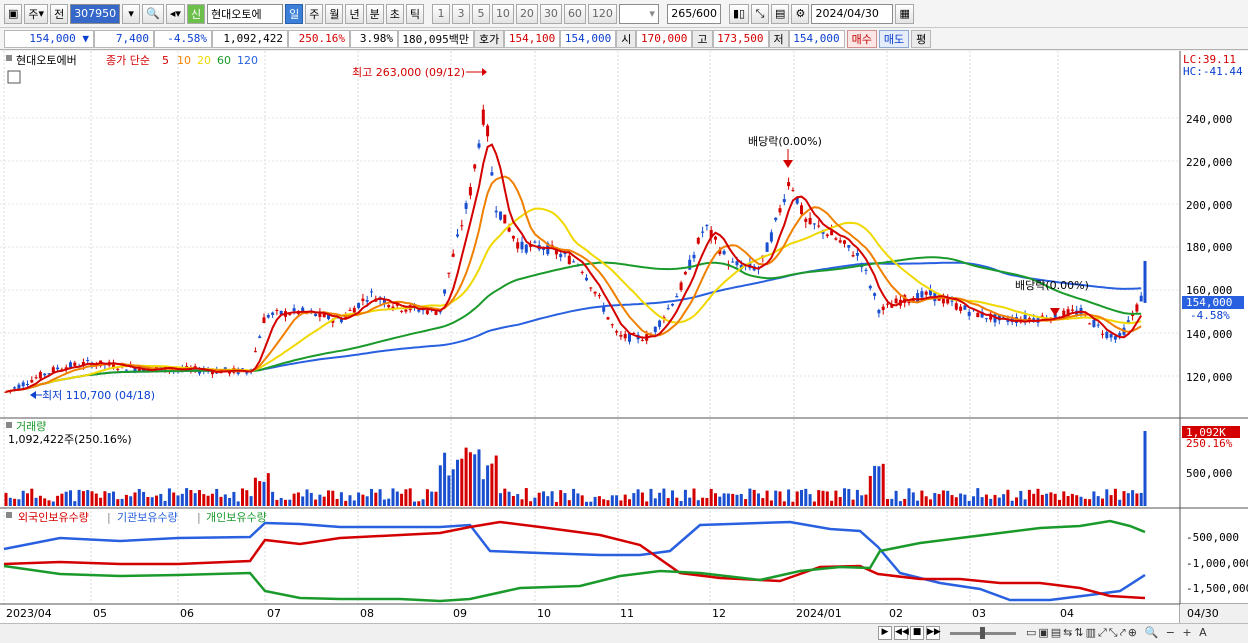  I want to click on gear-icon: ⚙, so click(800, 13).